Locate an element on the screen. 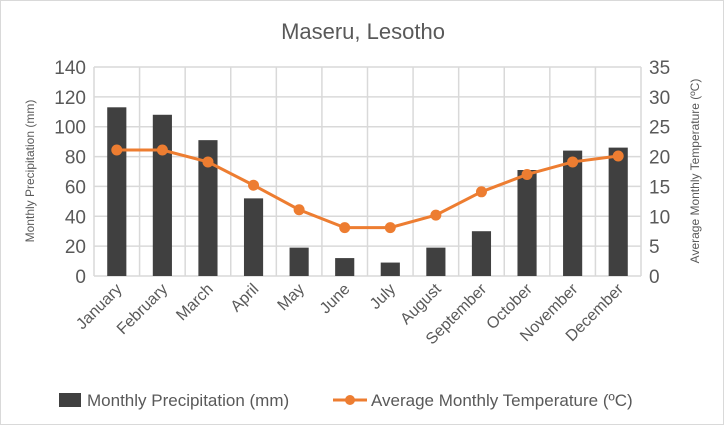 This screenshot has height=431, width=724. y-tick-label: 60 is located at coordinates (75, 187).